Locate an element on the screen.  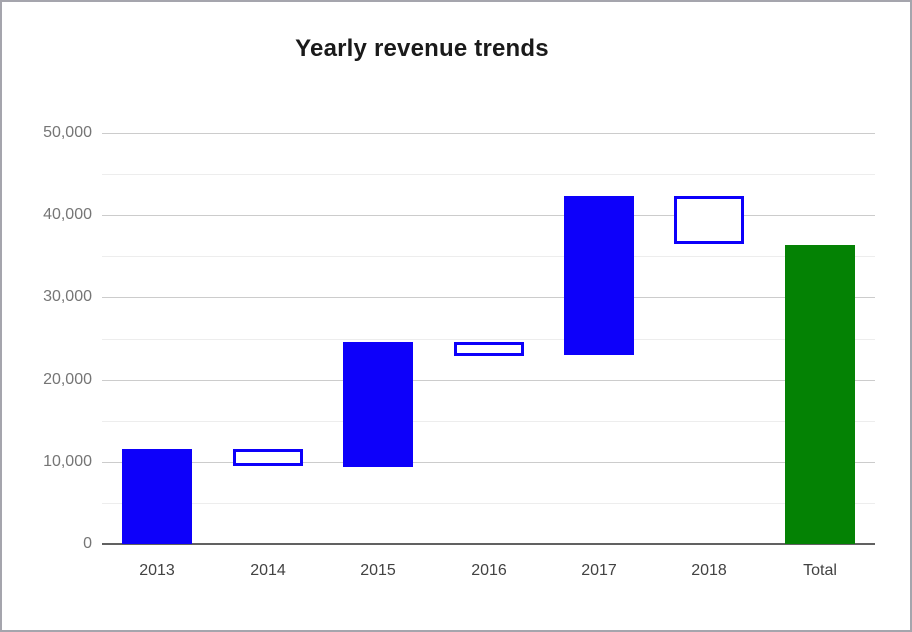
y-axis-tick-label: 10,000 is located at coordinates (67, 461).